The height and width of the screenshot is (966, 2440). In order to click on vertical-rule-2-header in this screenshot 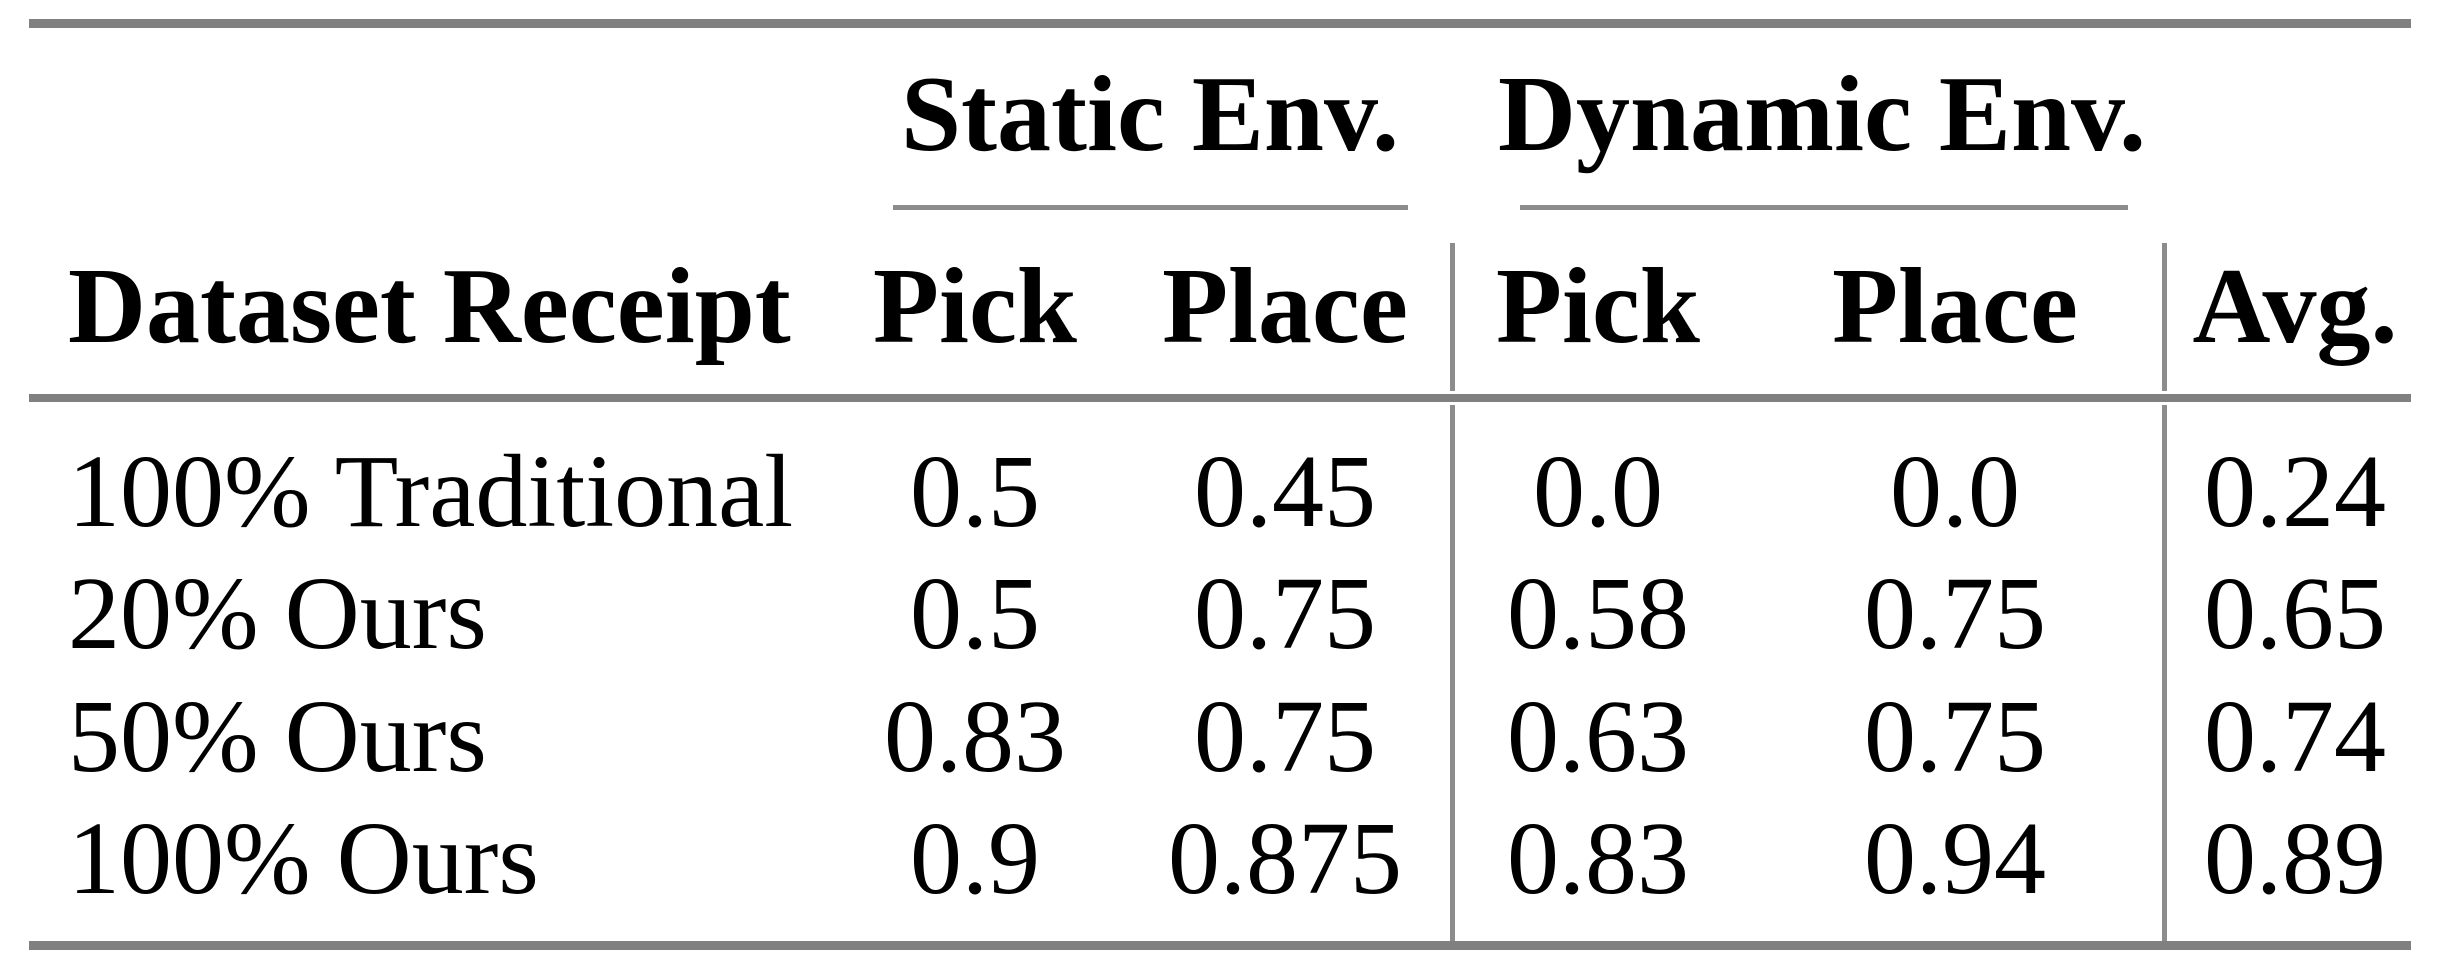, I will do `click(2164, 317)`.